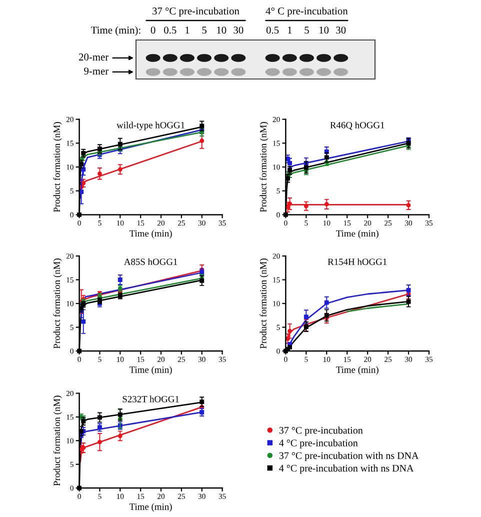 This screenshot has height=517, width=481. What do you see at coordinates (93, 57) in the screenshot?
I see `text: 20-mer` at bounding box center [93, 57].